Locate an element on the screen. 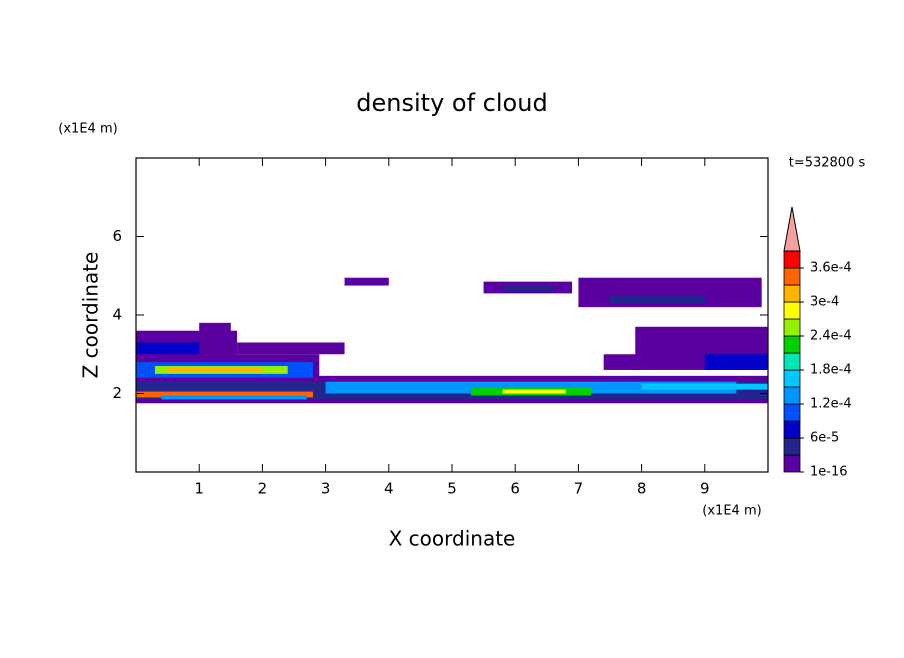 This screenshot has height=658, width=904. y-tick-label: 6 is located at coordinates (117, 236).